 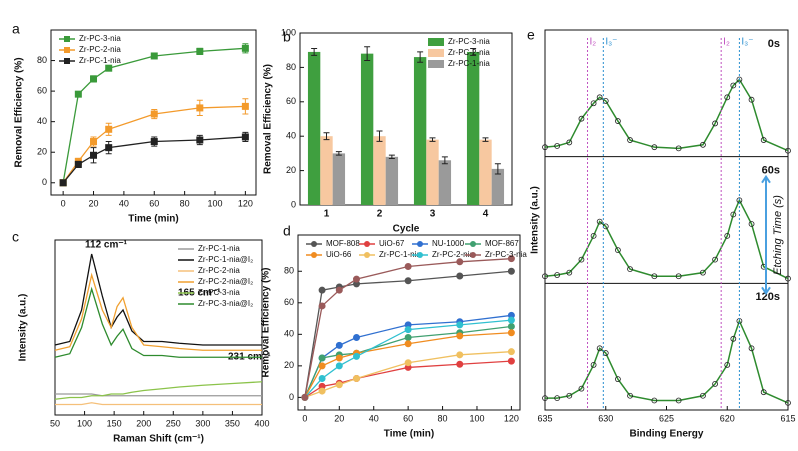 What do you see at coordinates (287, 37) in the screenshot?
I see `panel-letter: b` at bounding box center [287, 37].